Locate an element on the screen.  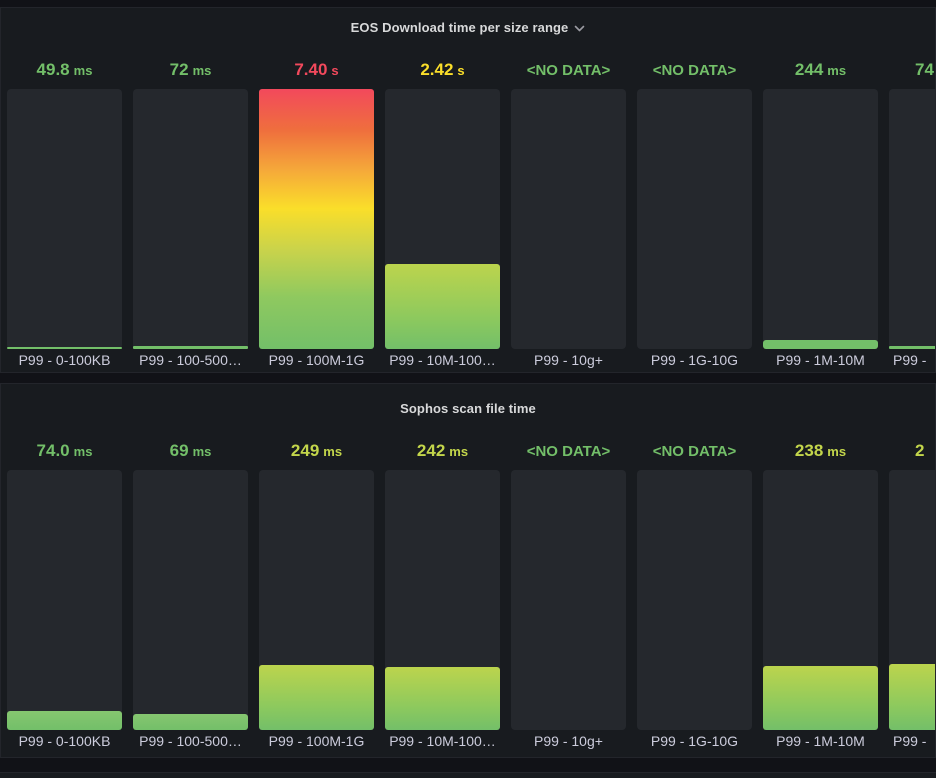
gauge-value: 49.8 ms is located at coordinates (64, 69).